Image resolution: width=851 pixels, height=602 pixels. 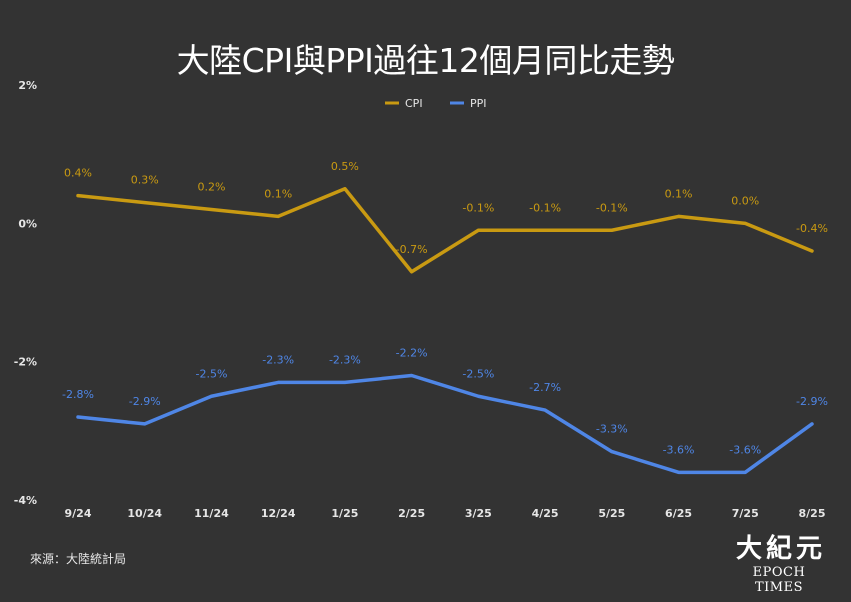 What do you see at coordinates (414, 103) in the screenshot?
I see `legend-label-cpi: CPI` at bounding box center [414, 103].